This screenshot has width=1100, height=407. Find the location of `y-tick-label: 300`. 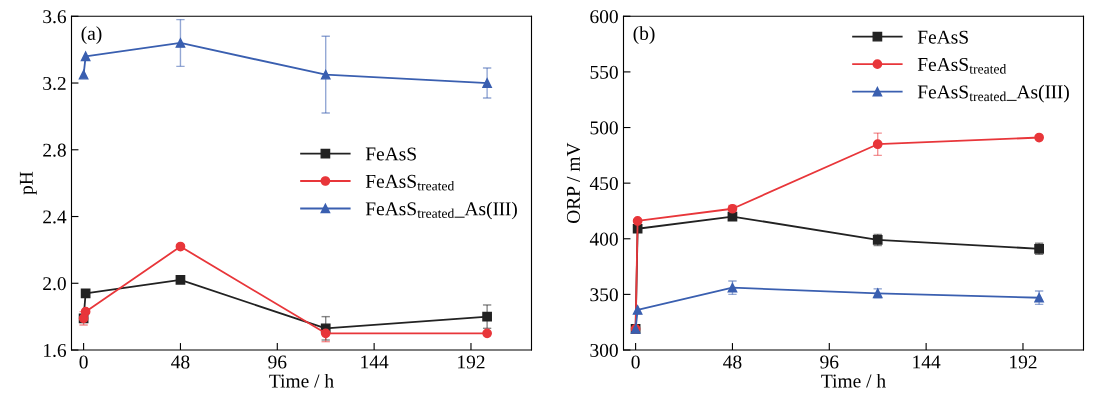

y-tick-label: 300 is located at coordinates (604, 350).